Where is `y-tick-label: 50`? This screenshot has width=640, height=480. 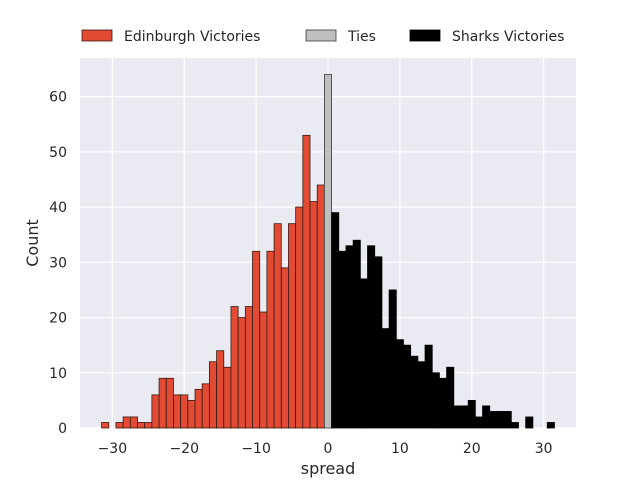 y-tick-label: 50 is located at coordinates (58, 153).